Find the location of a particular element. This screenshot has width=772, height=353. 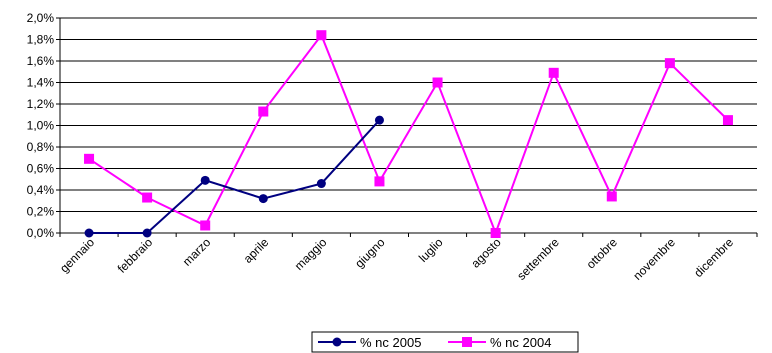

series-2005 is located at coordinates (234, 176).